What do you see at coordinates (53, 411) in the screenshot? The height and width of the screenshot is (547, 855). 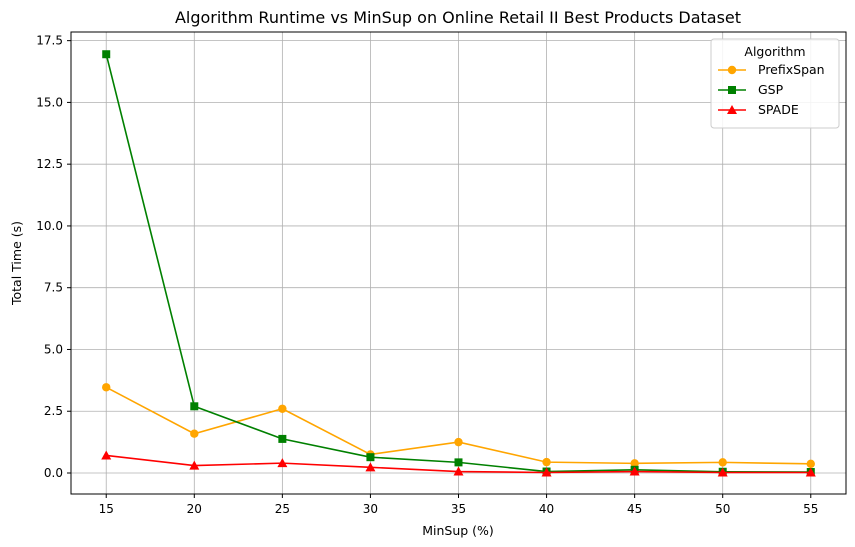 I see `y-tick-label: 2.5` at bounding box center [53, 411].